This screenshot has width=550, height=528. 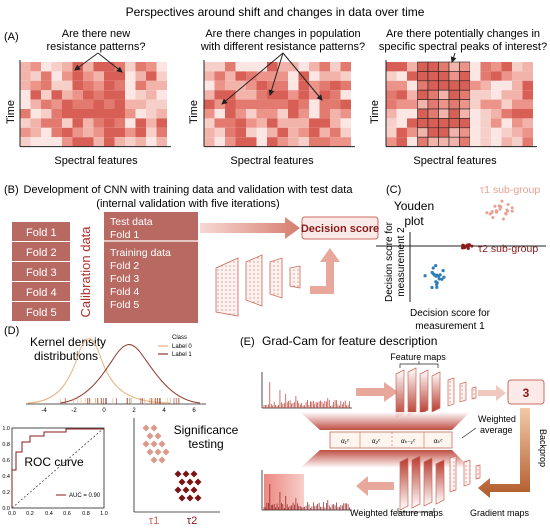 I want to click on heatmap-1-ylabel: Time, so click(x=11, y=112).